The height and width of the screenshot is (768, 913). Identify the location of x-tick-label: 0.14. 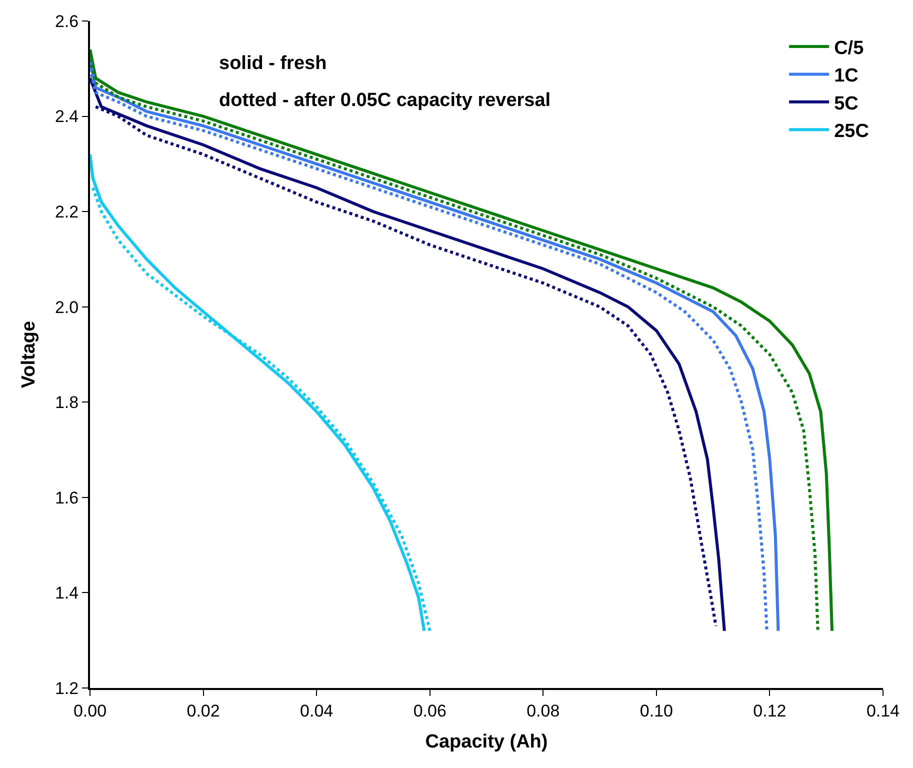
(883, 710).